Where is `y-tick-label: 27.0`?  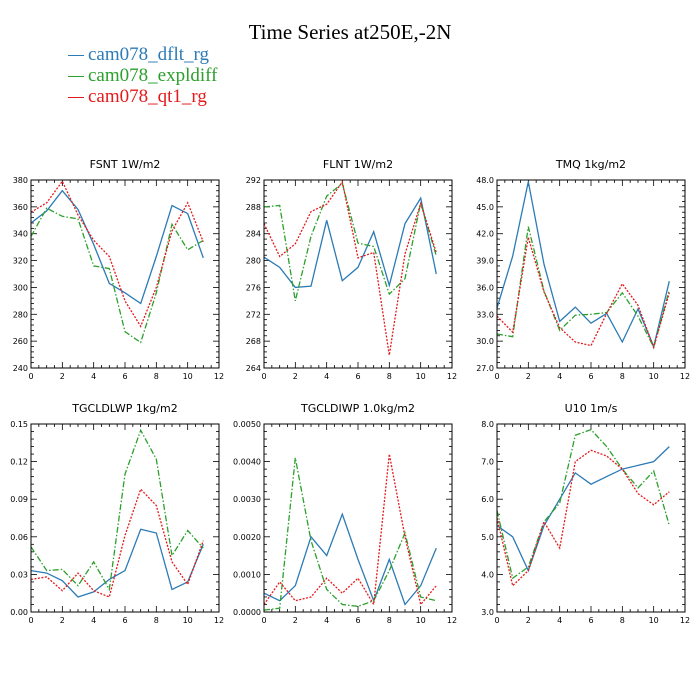 y-tick-label: 27.0 is located at coordinates (485, 368).